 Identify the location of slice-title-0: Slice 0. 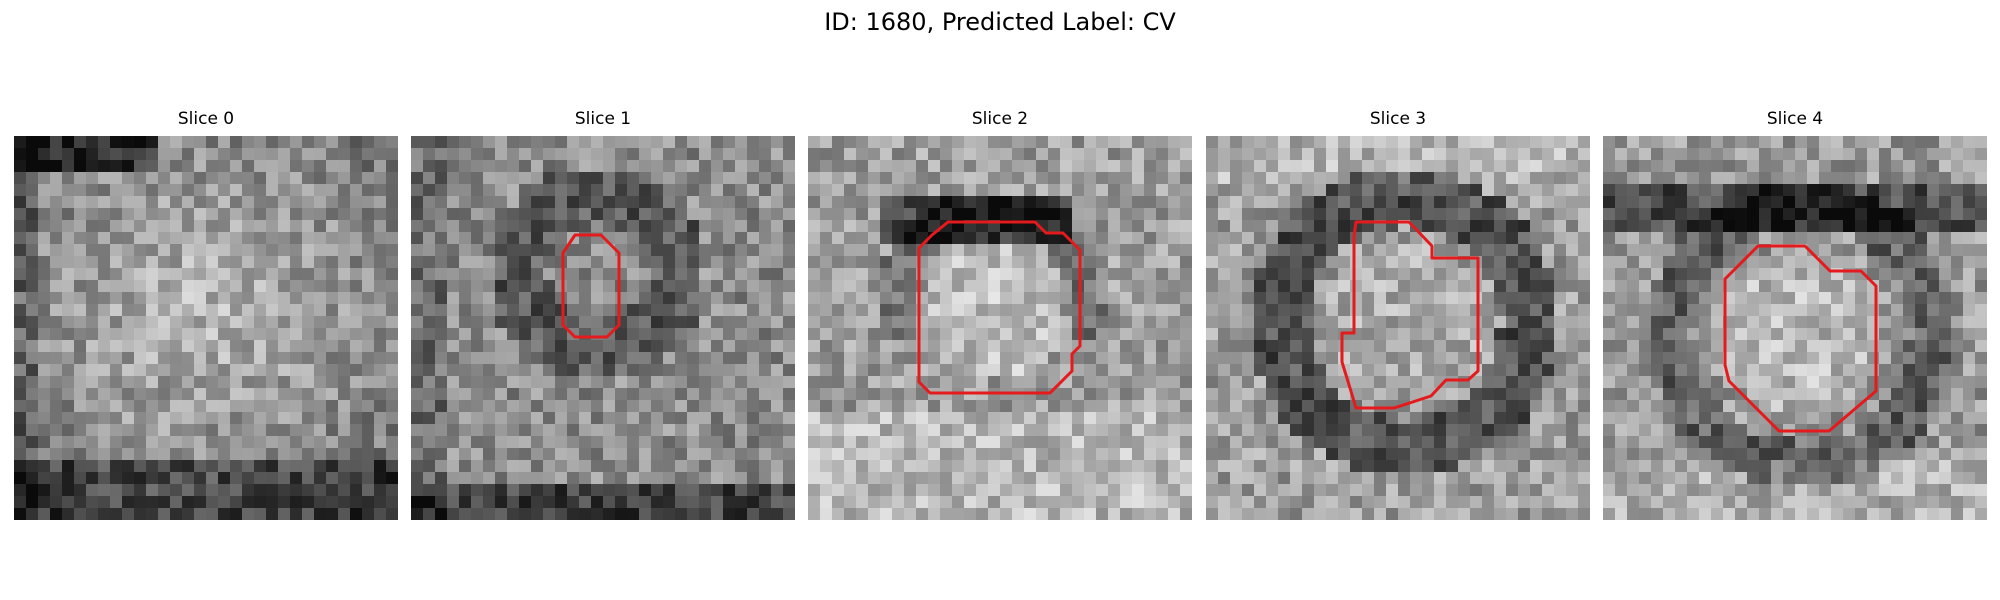
(206, 119).